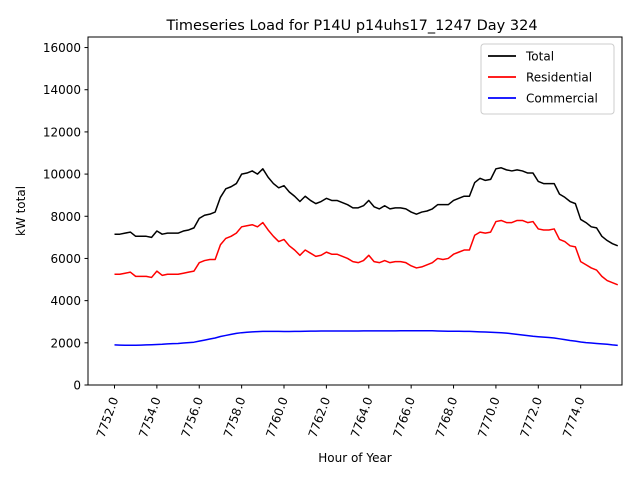  I want to click on legend-label-commercial: Commercial, so click(562, 99).